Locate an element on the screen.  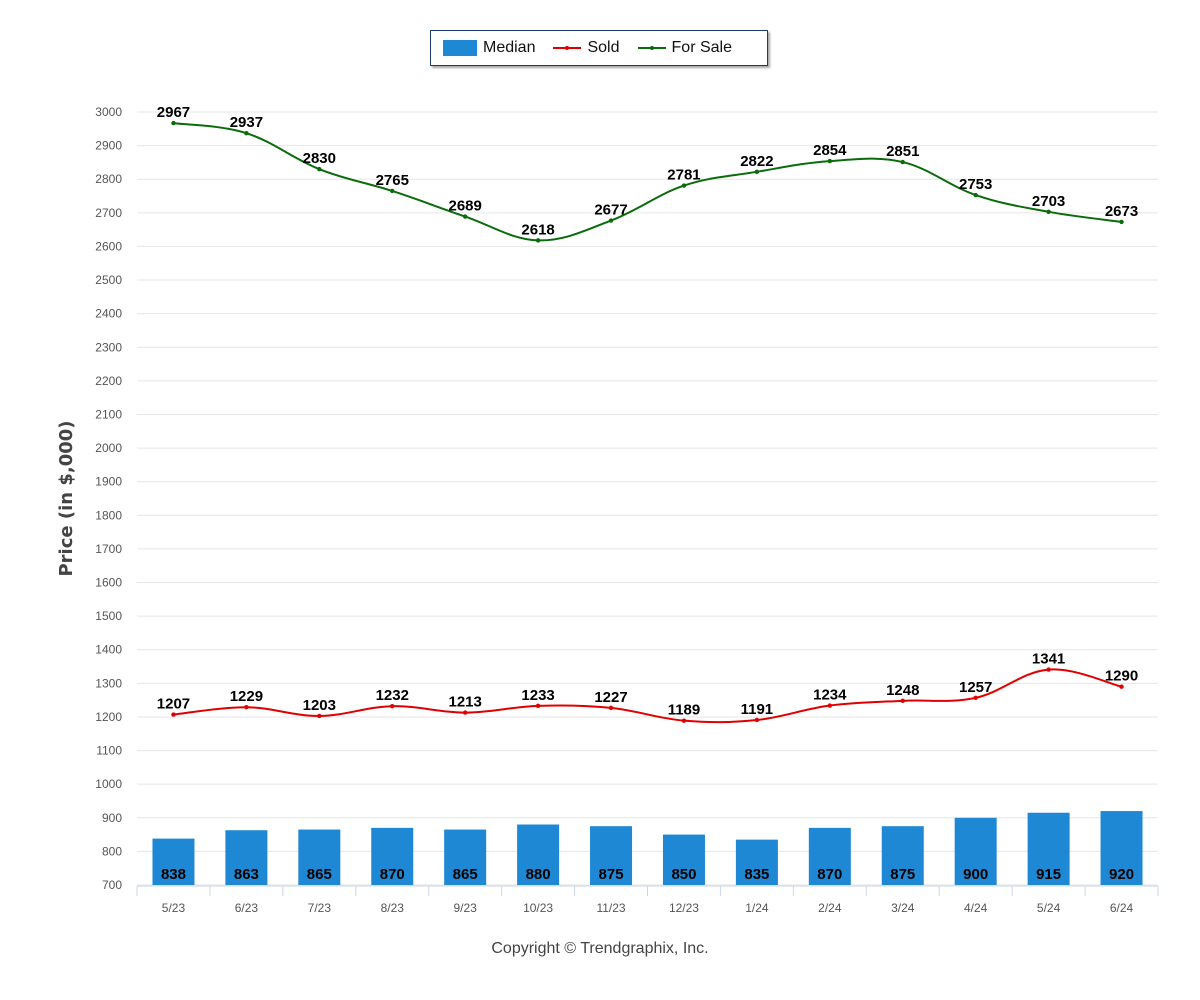
x-tick-label: 6/24 is located at coordinates (1122, 908).